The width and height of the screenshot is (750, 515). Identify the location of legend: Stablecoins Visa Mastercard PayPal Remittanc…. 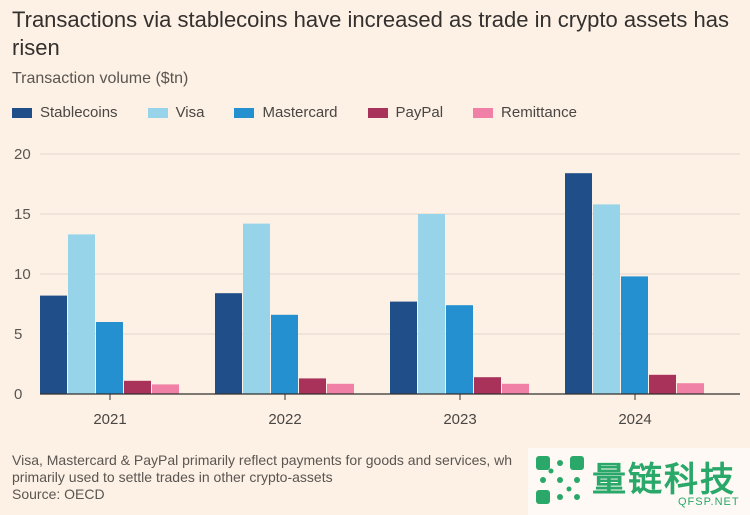
(309, 112).